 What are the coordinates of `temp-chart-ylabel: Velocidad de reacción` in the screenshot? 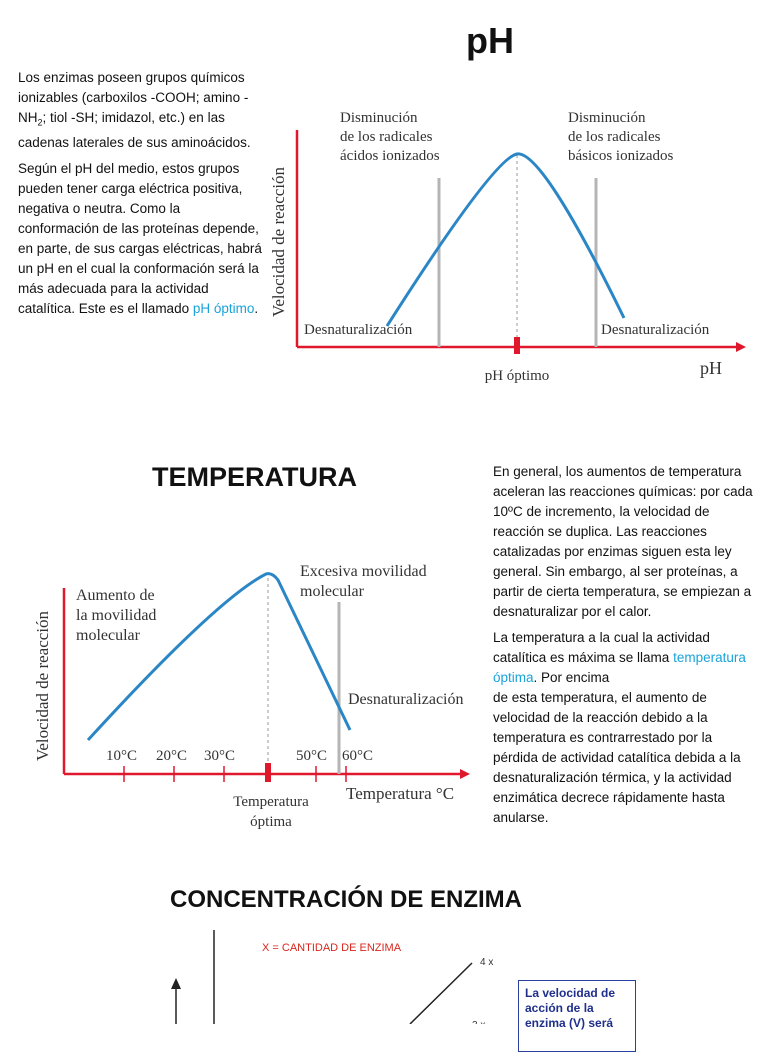 It's located at (42, 685).